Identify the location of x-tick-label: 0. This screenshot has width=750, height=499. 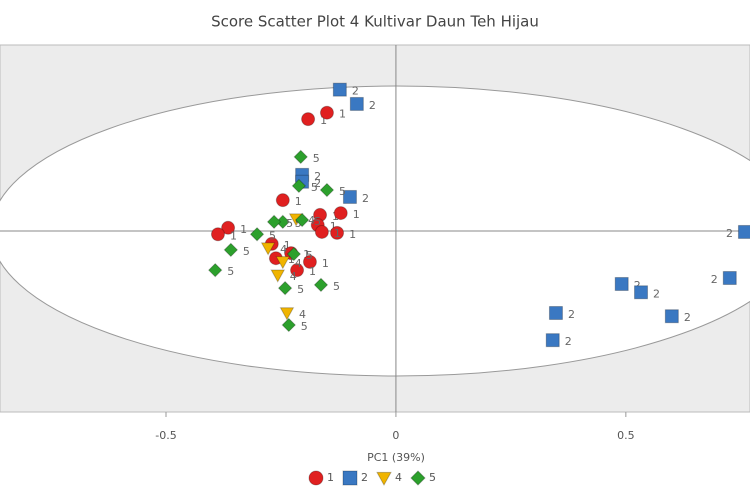
(395, 435).